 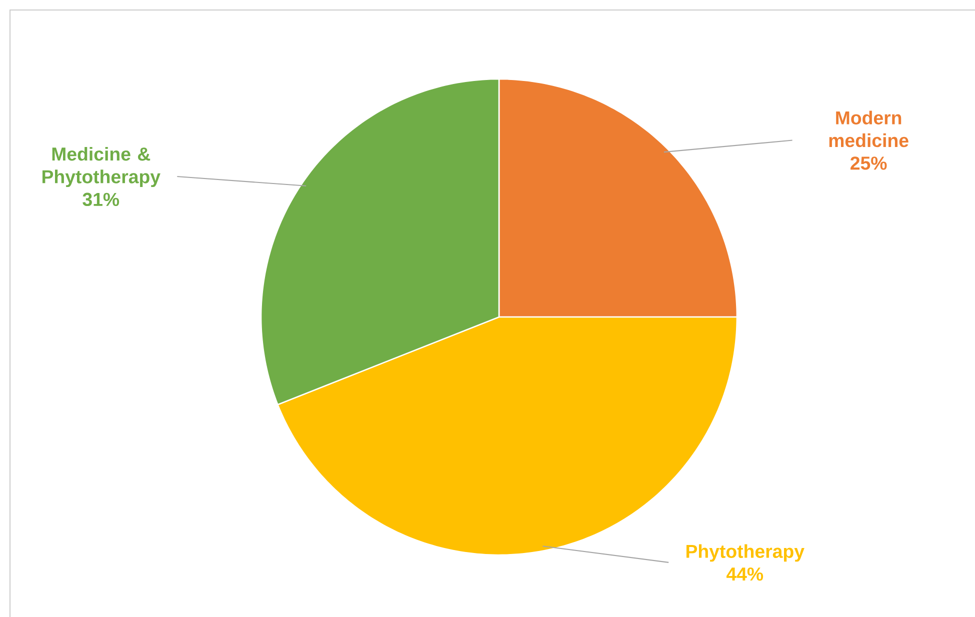 I want to click on data-label: 25%, so click(x=868, y=163).